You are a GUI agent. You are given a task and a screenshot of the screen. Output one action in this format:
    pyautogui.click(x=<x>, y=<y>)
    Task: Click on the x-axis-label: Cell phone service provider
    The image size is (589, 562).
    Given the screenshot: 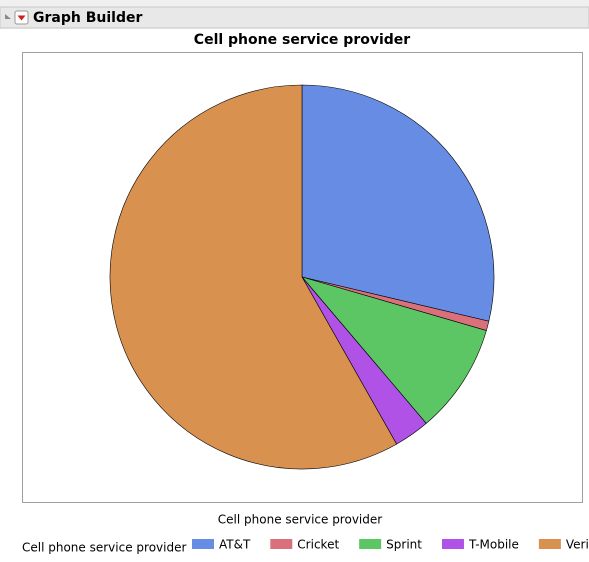 What is the action you would take?
    pyautogui.click(x=300, y=520)
    